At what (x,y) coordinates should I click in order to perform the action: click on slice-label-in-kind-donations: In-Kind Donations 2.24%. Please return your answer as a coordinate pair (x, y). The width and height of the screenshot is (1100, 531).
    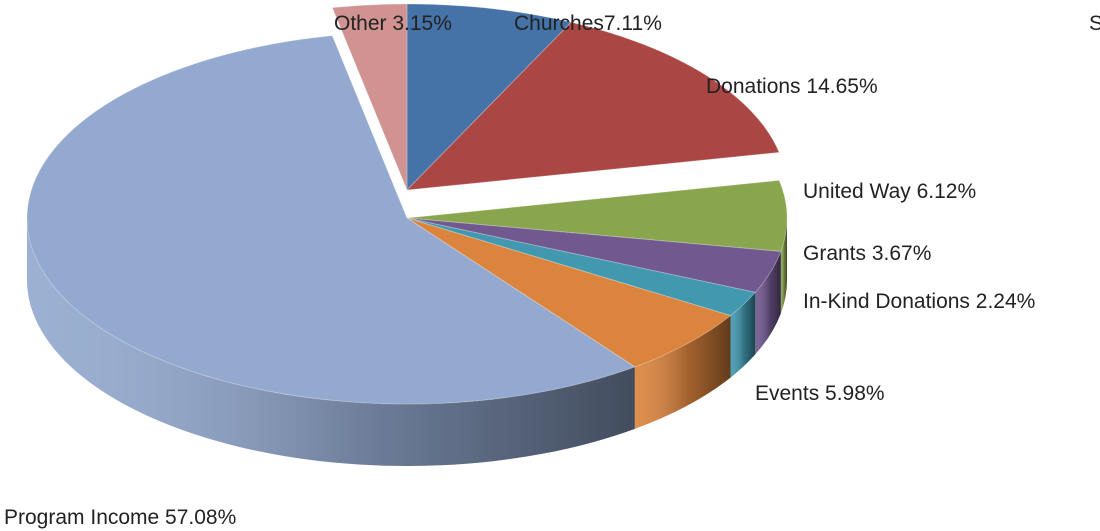
    Looking at the image, I should click on (919, 301).